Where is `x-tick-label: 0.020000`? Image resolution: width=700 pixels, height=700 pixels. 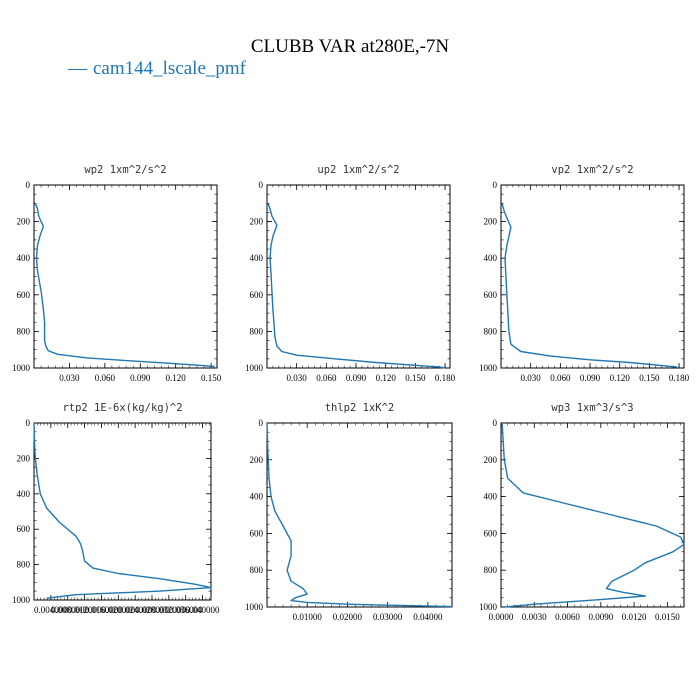
x-tick-label: 0.020000 is located at coordinates (118, 610).